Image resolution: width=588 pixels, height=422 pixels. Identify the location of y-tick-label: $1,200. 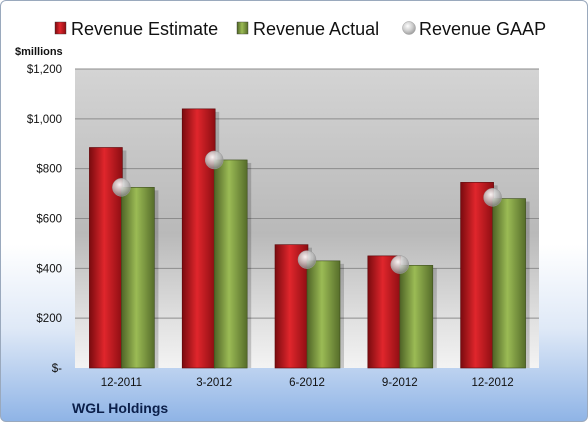
(44, 70).